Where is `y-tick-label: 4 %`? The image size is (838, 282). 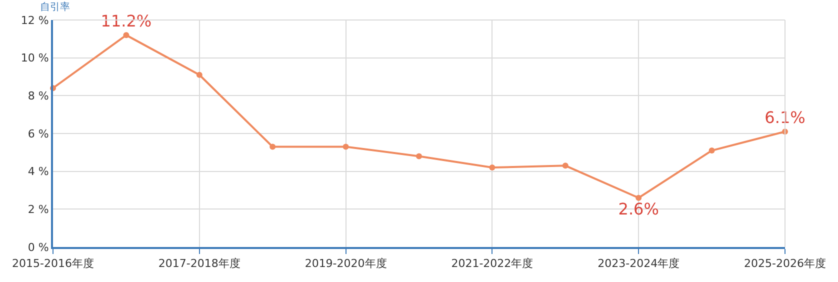 y-tick-label: 4 % is located at coordinates (38, 171).